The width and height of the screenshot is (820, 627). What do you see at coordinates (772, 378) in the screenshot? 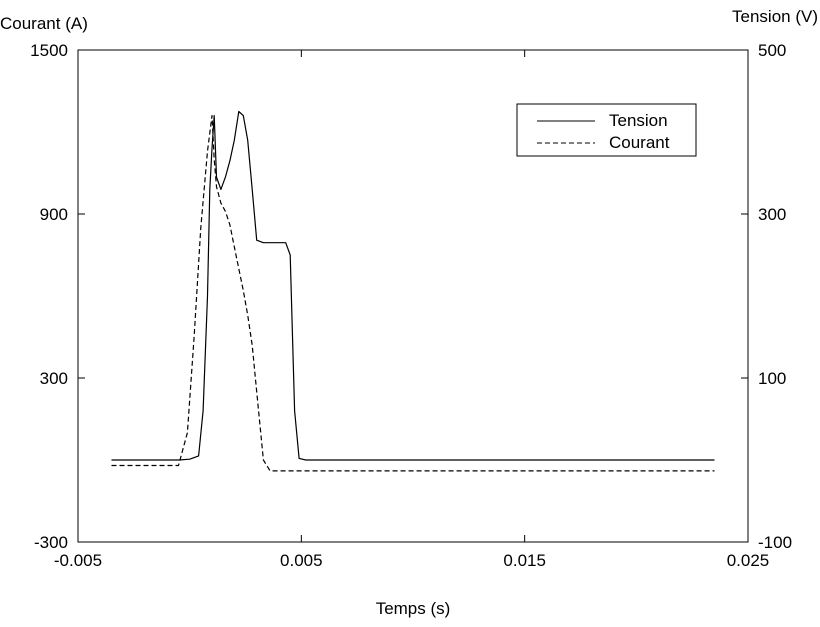
I see `y-right-tick-label: 100` at bounding box center [772, 378].